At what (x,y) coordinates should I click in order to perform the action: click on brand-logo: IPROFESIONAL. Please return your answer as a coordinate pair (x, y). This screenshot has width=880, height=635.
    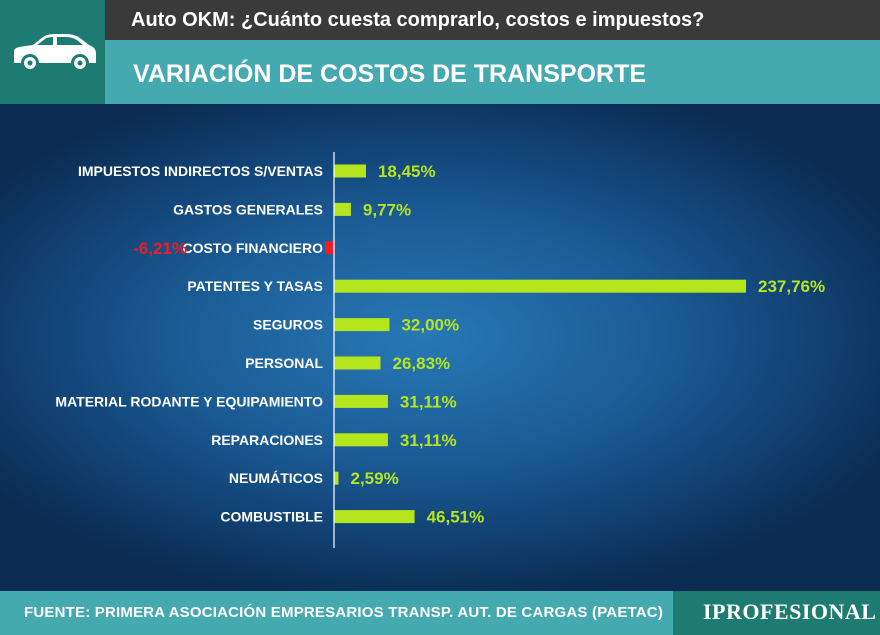
    Looking at the image, I should click on (790, 611).